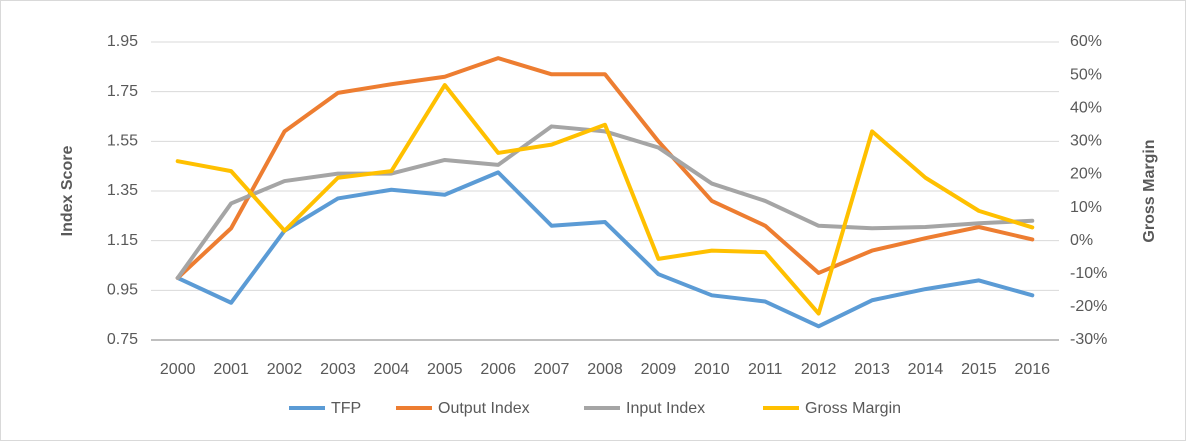 This screenshot has height=441, width=1186. Describe the element at coordinates (1032, 369) in the screenshot. I see `x-tick-label: 2016` at that location.